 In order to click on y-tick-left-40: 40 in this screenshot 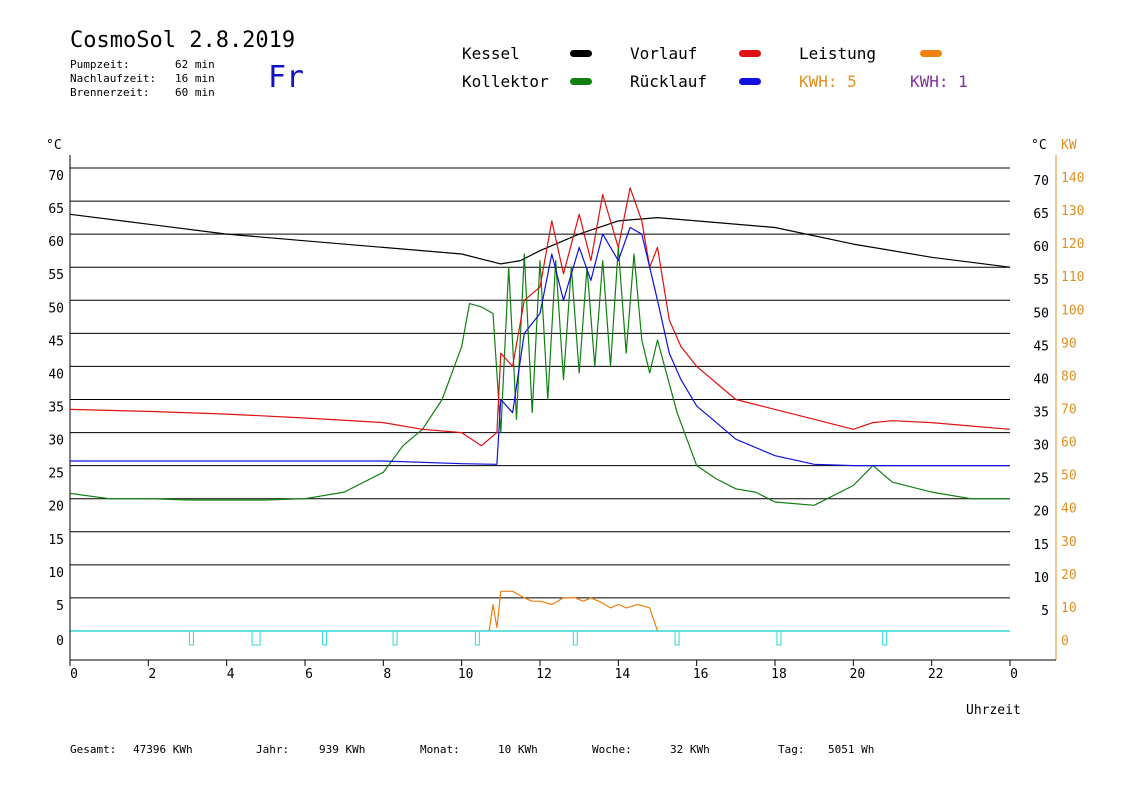, I will do `click(56, 374)`.